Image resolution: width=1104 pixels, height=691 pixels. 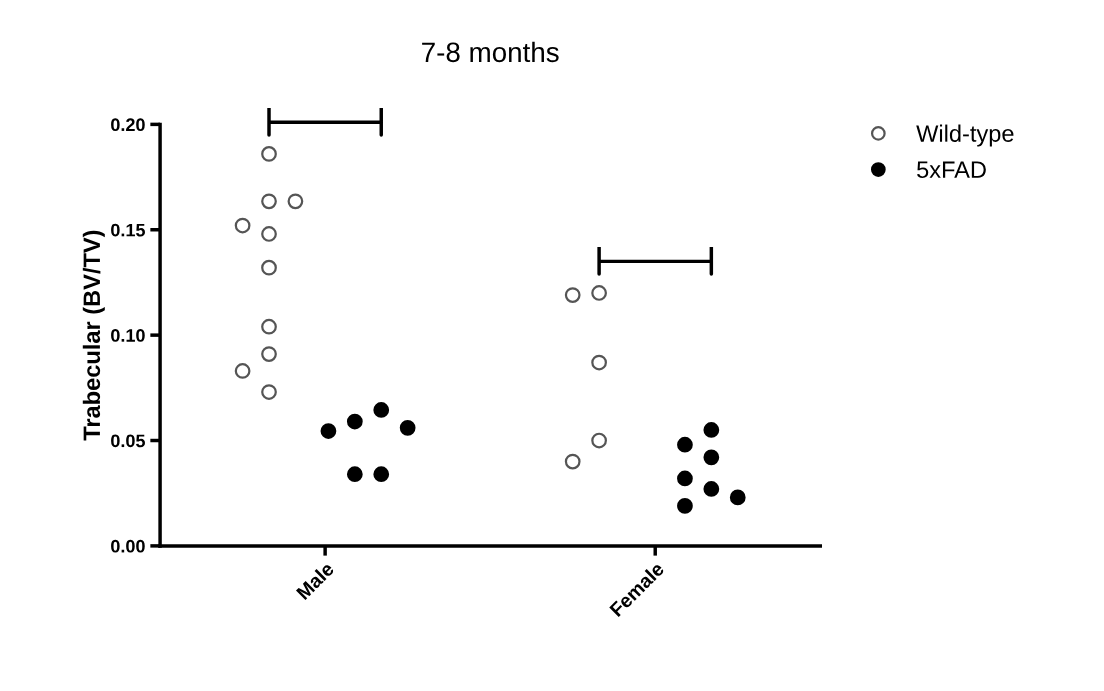 What do you see at coordinates (965, 135) in the screenshot?
I see `legend-label: Wild-type` at bounding box center [965, 135].